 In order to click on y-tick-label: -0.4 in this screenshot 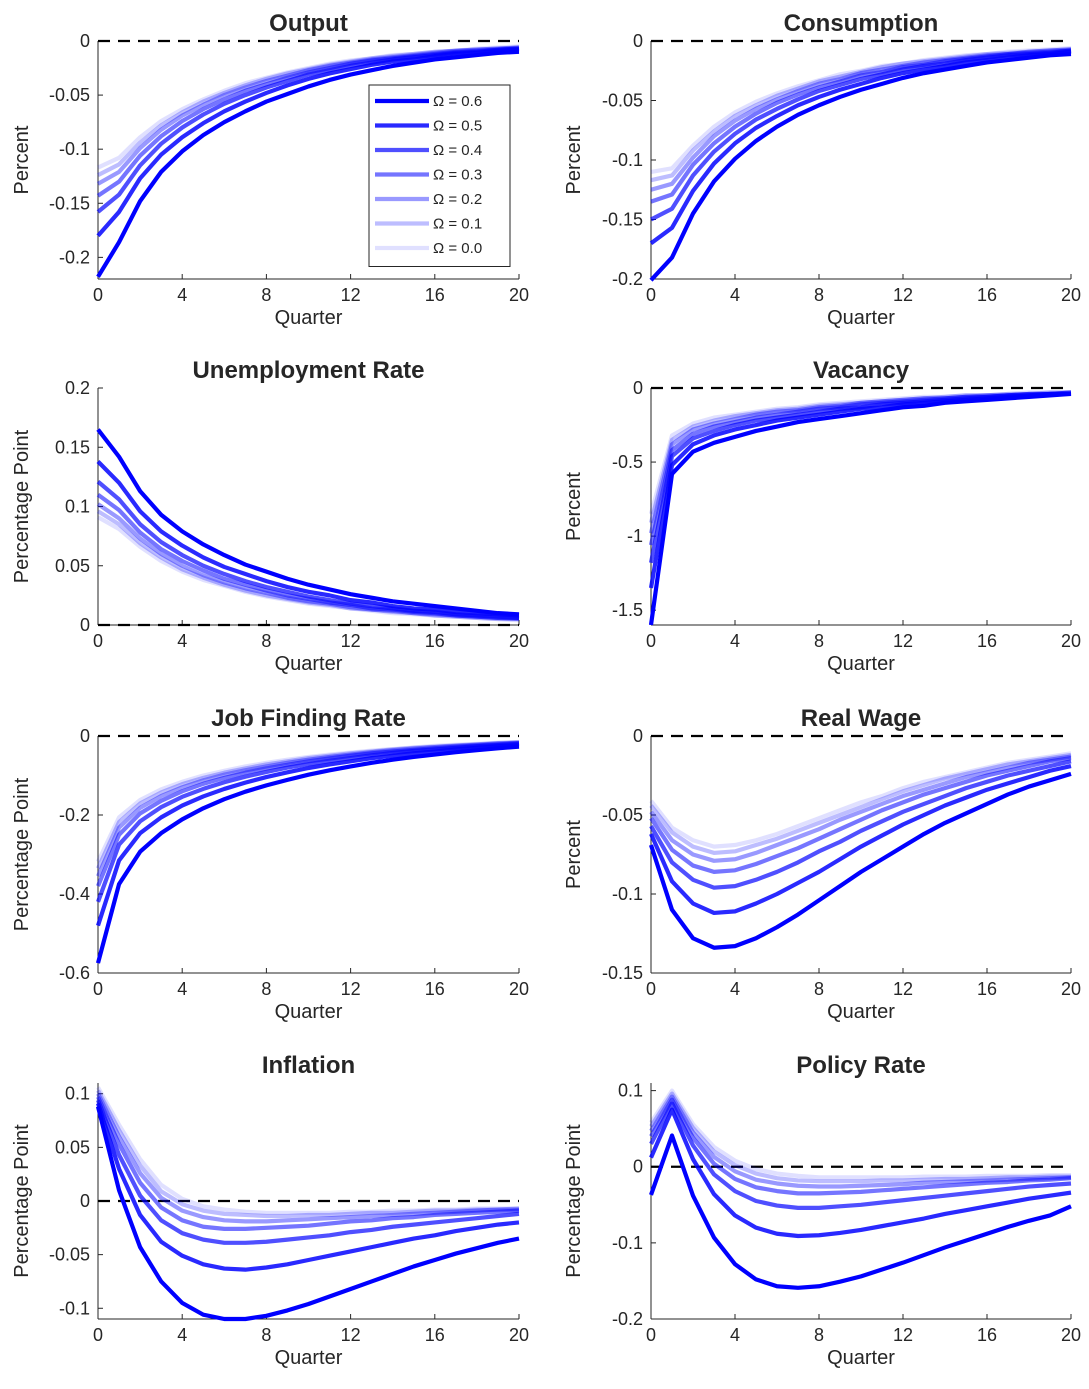, I will do `click(74, 894)`.